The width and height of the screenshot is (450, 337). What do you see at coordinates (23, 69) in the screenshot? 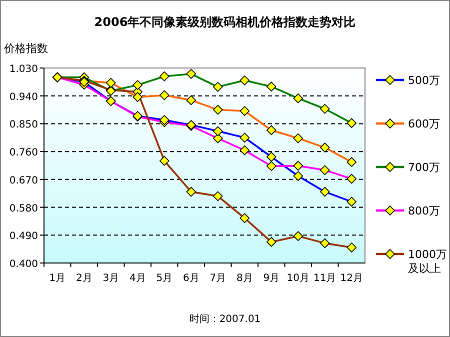
I see `y-tick-label: 1.030` at bounding box center [23, 69].